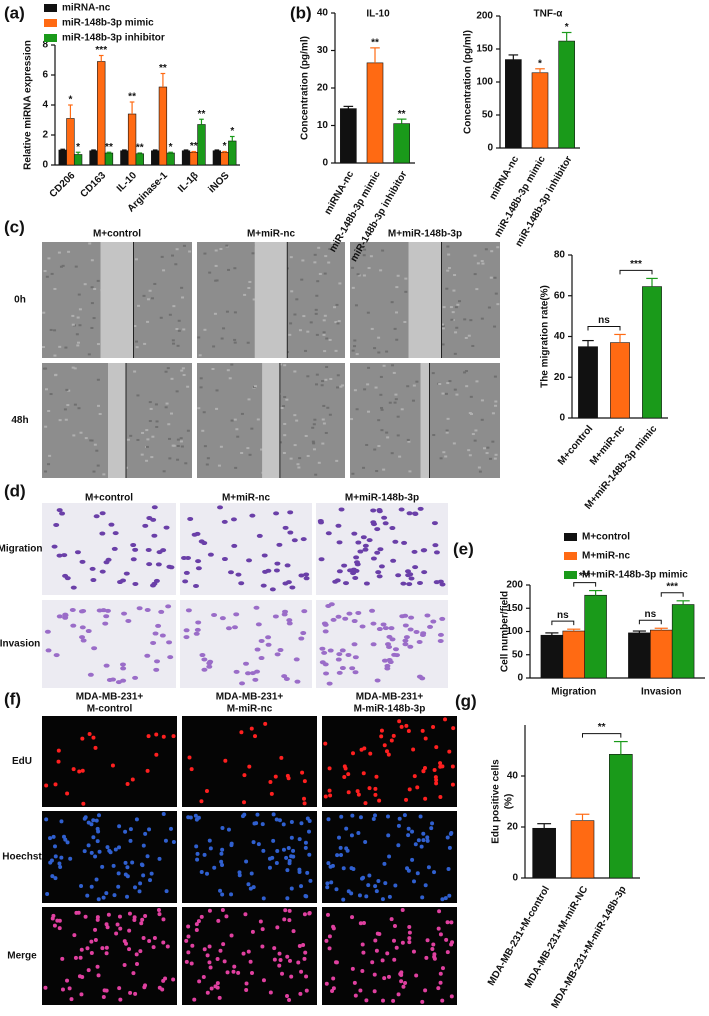  Describe the element at coordinates (140, 148) in the screenshot. I see `significance-label: **` at that location.